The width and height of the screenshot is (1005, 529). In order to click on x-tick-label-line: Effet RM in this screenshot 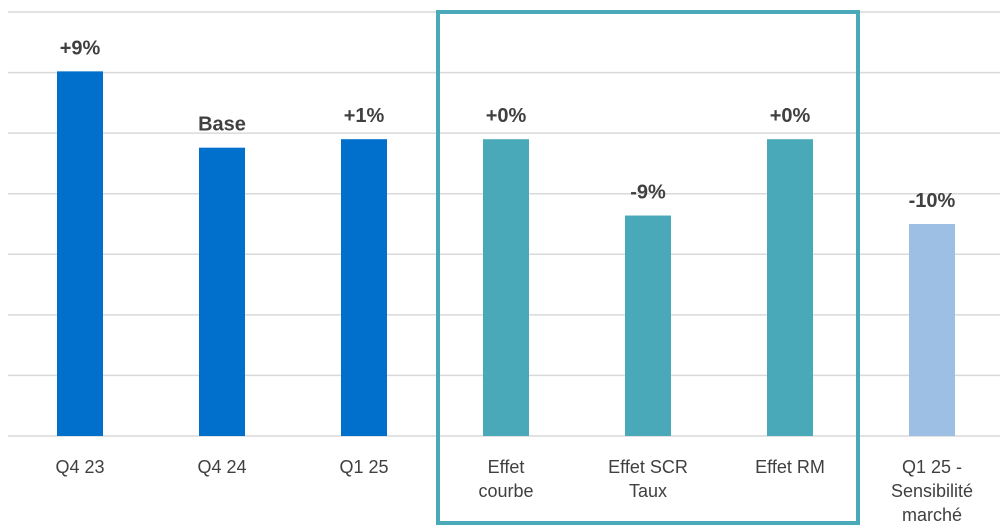, I will do `click(790, 467)`.